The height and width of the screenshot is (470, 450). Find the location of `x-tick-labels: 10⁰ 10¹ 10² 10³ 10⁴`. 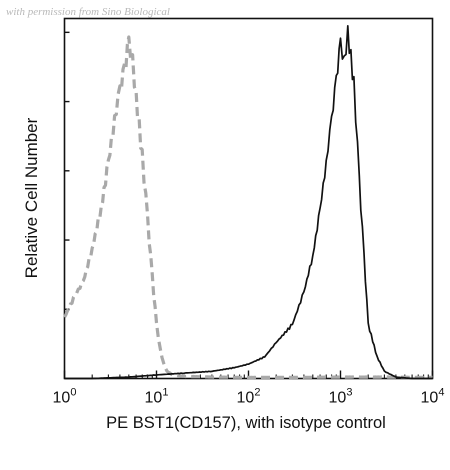

x-tick-labels: 10⁰ 10¹ 10² 10³ 10⁴ is located at coordinates (249, 397).